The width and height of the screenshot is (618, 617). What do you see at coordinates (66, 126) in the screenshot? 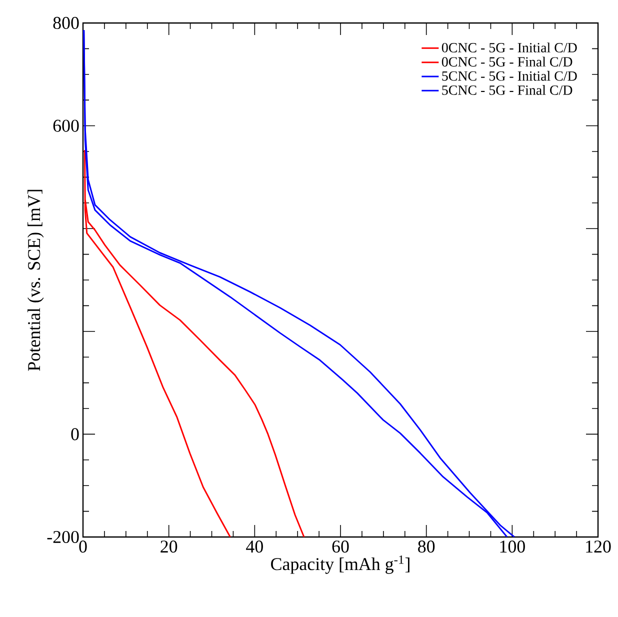
I see `y-tick-label: 600` at bounding box center [66, 126].